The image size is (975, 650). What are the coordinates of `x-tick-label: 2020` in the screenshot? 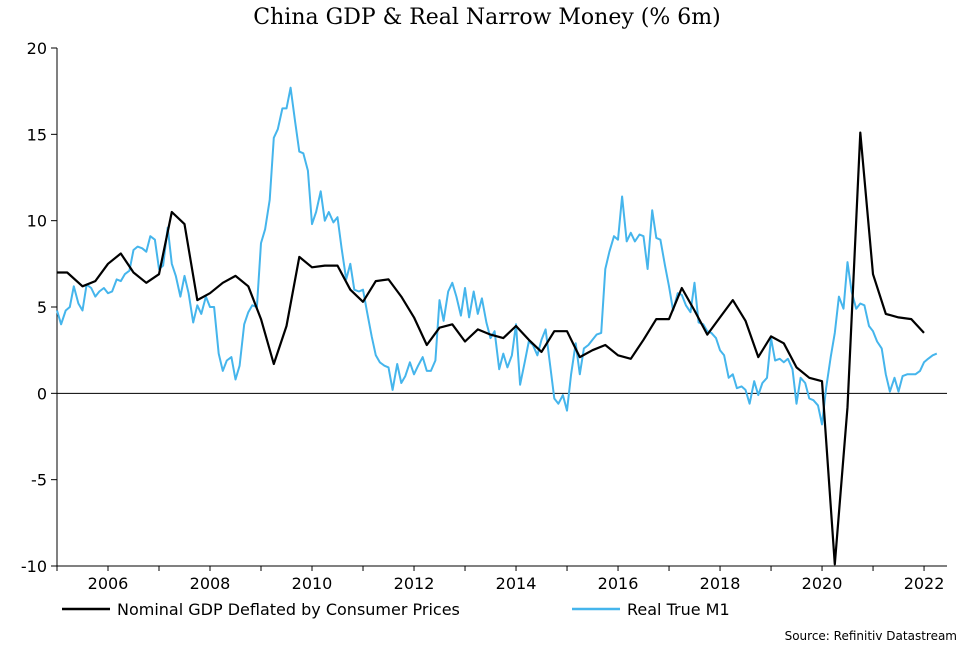 It's located at (822, 583).